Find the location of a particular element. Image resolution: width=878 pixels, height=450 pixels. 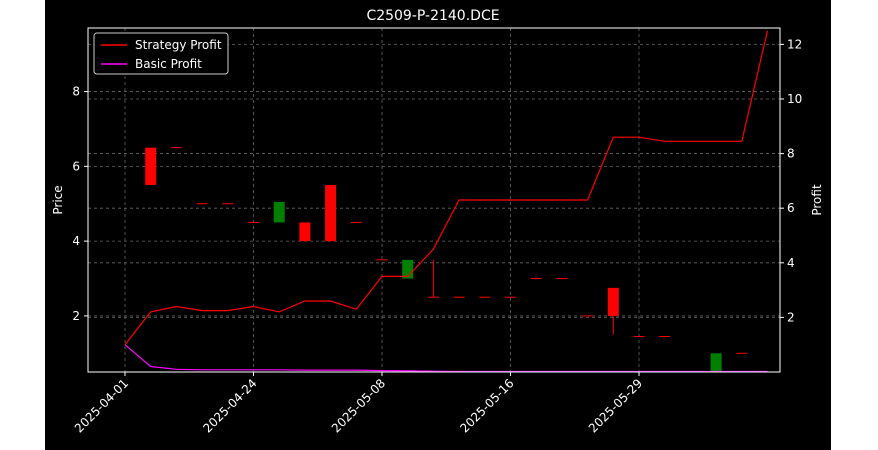

left-axis-label: Price is located at coordinates (58, 199).